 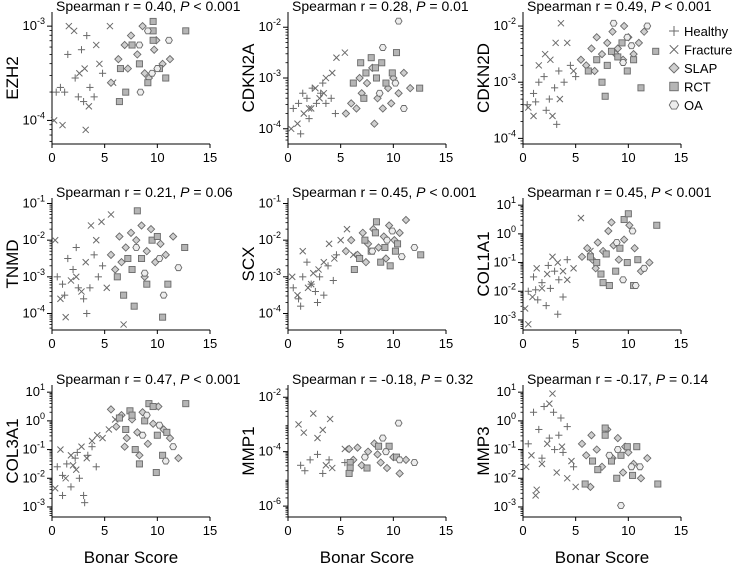 What do you see at coordinates (483, 78) in the screenshot?
I see `y-axis-label: CDKN2D` at bounding box center [483, 78].